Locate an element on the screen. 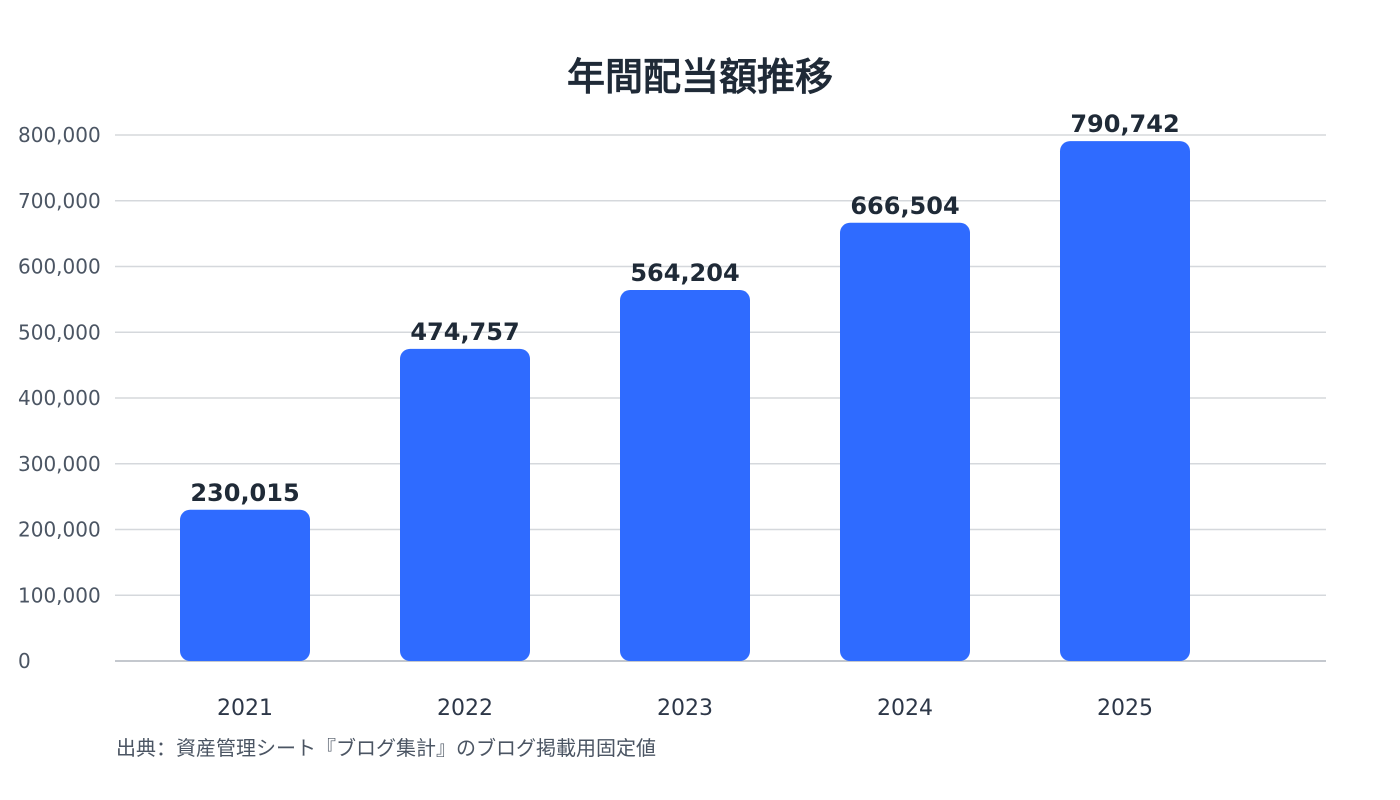  x-tick-label: 2023 is located at coordinates (685, 708).